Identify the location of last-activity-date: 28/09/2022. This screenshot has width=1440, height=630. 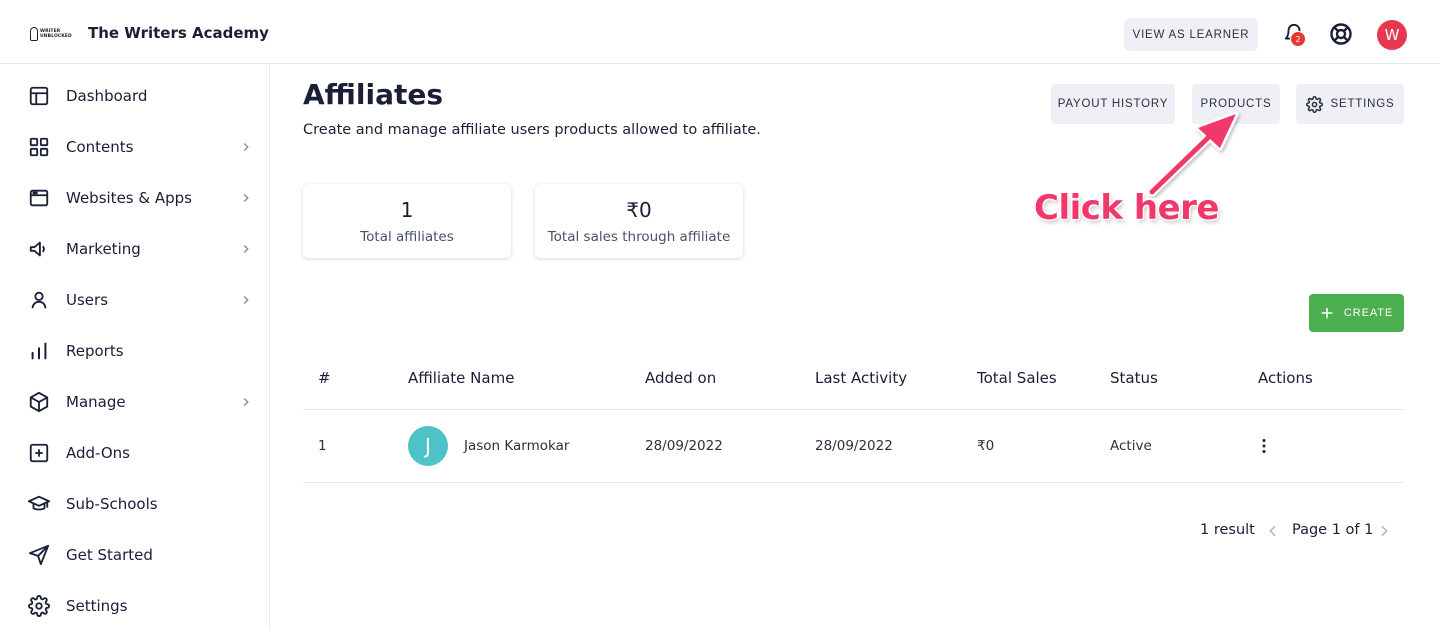
(854, 446).